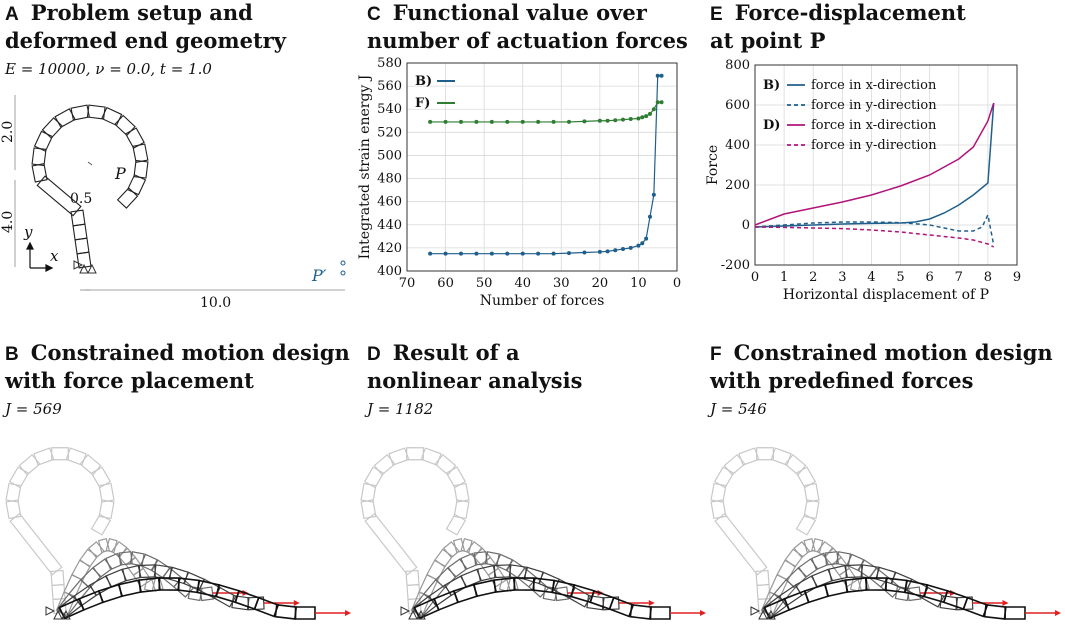  Describe the element at coordinates (874, 229) in the screenshot. I see `series-line` at that location.